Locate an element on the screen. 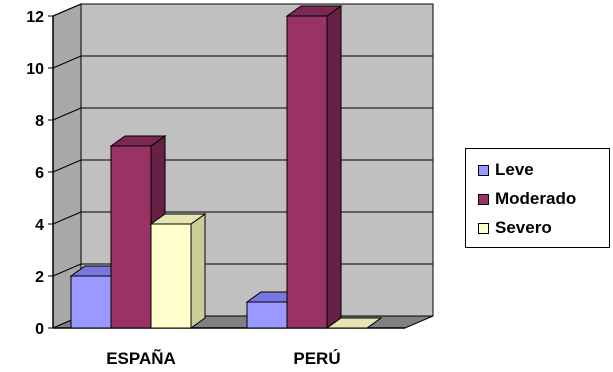  x-category-label: ESPAÑA is located at coordinates (141, 358).